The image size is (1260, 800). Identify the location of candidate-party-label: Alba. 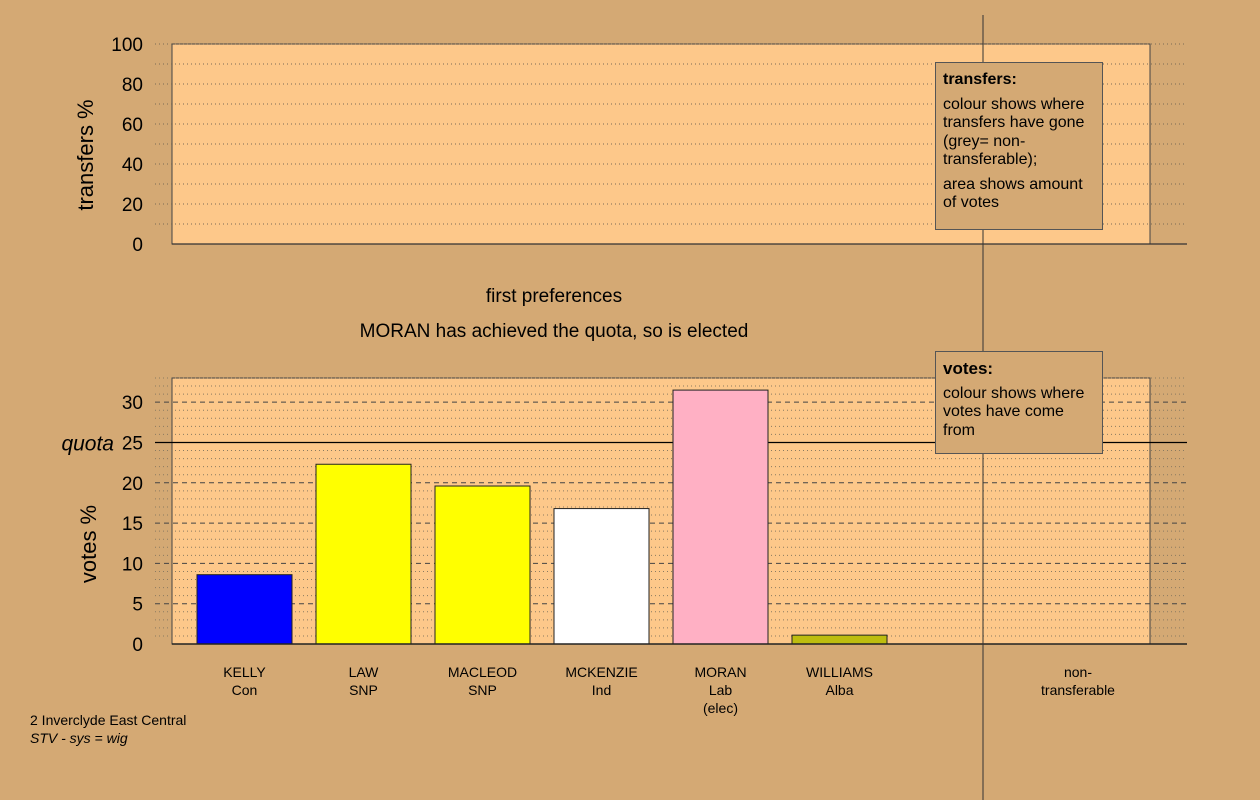
(839, 690).